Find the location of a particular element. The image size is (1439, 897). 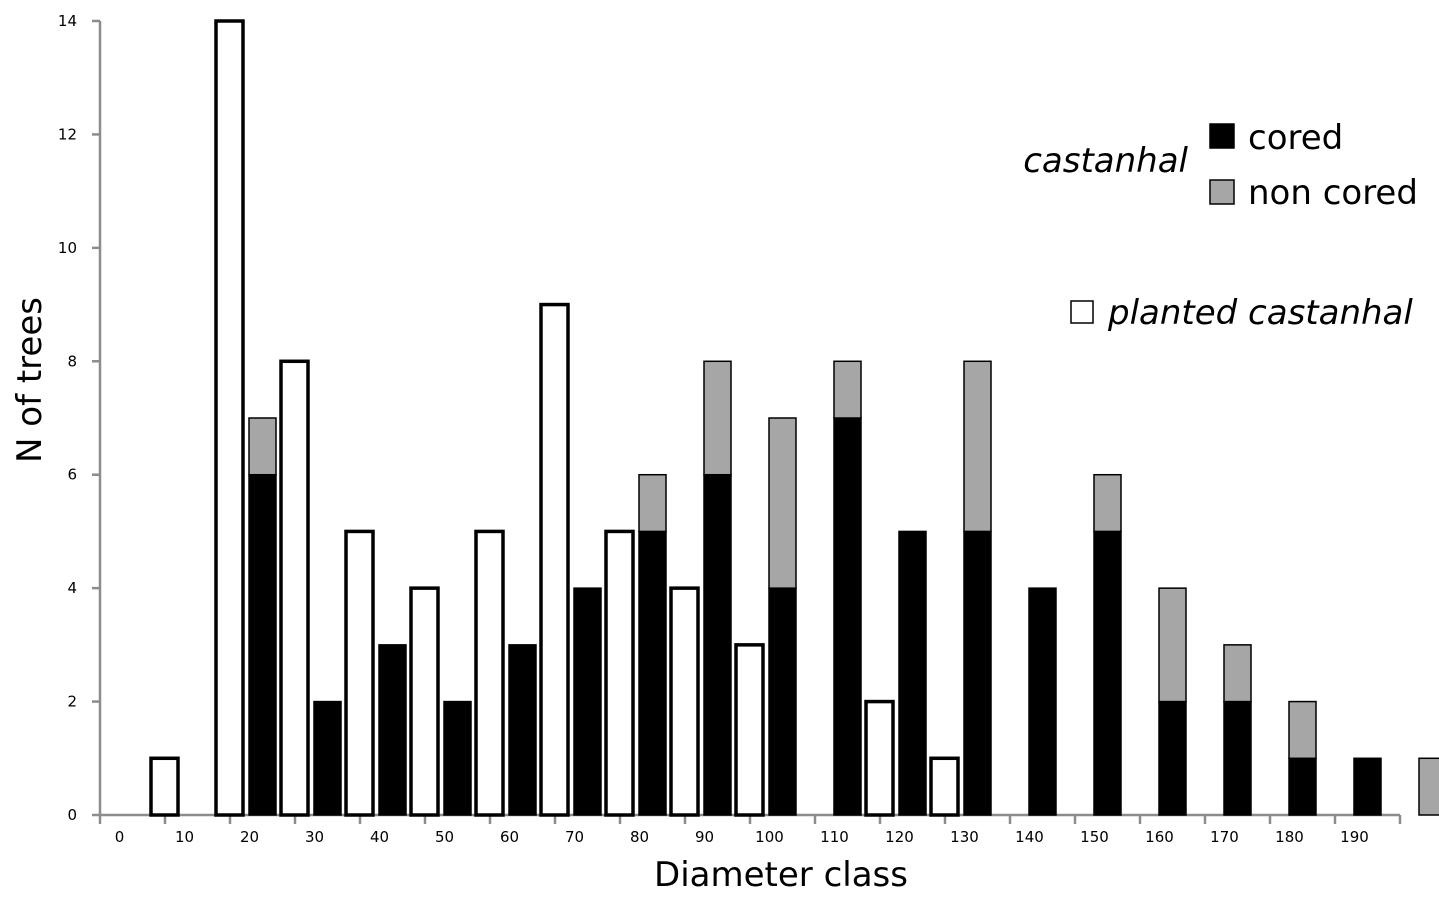

x-tick-label: 0 is located at coordinates (120, 837).